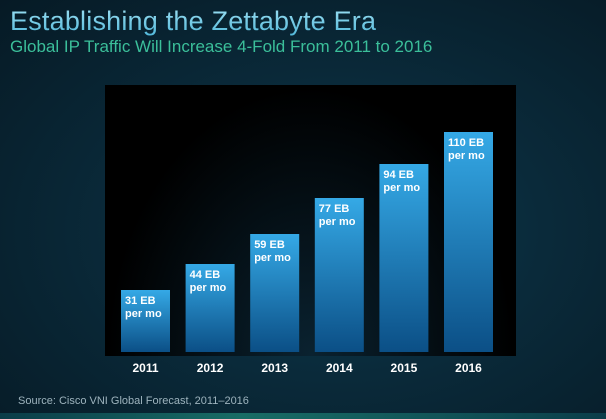 The height and width of the screenshot is (419, 606). What do you see at coordinates (210, 308) in the screenshot?
I see `bar-2012` at bounding box center [210, 308].